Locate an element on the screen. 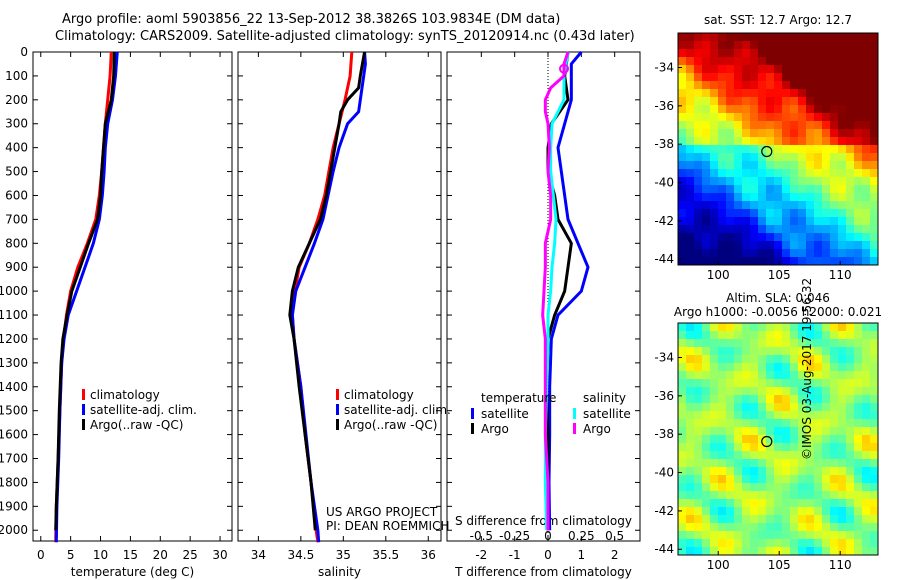 The width and height of the screenshot is (900, 580). y-tick-label: 1700 is located at coordinates (14, 459).